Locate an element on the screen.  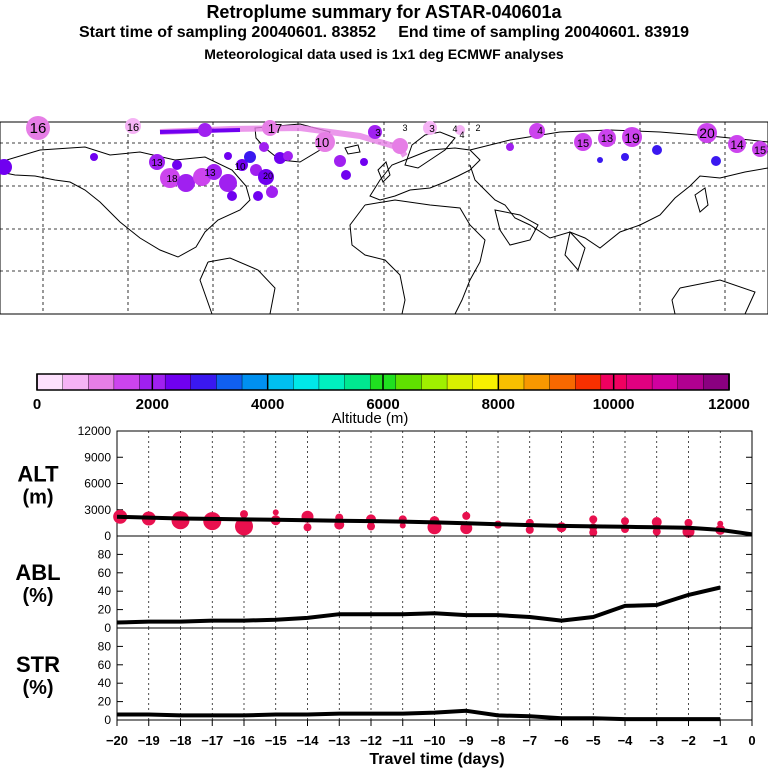
x-tick-label: −15 is located at coordinates (276, 740).